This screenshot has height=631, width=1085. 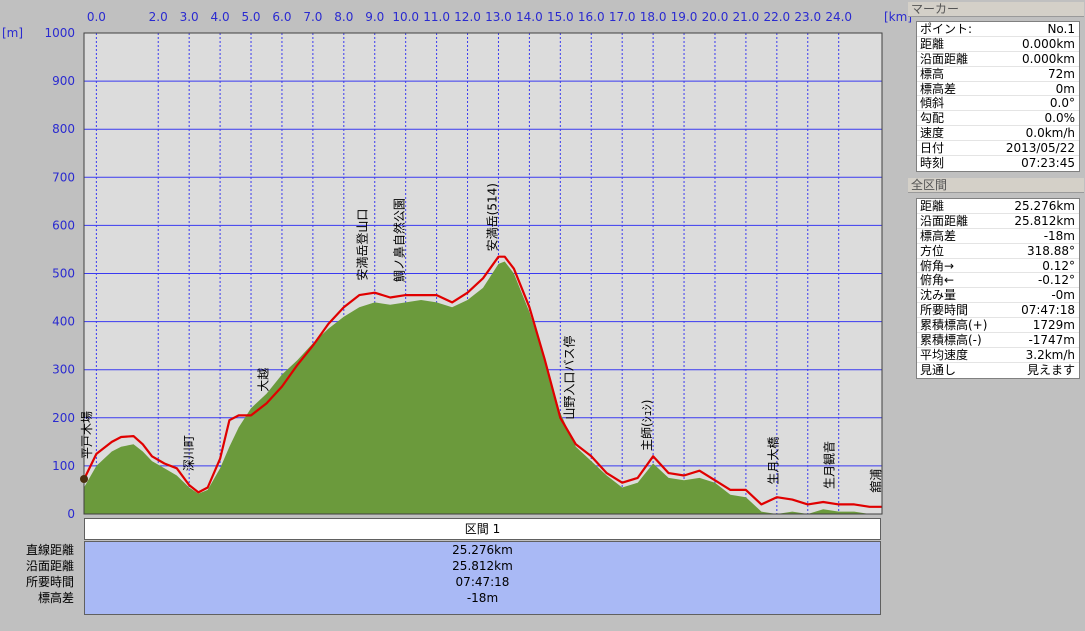 What do you see at coordinates (1050, 133) in the screenshot?
I see `marker-row-value: 0.0km/h` at bounding box center [1050, 133].